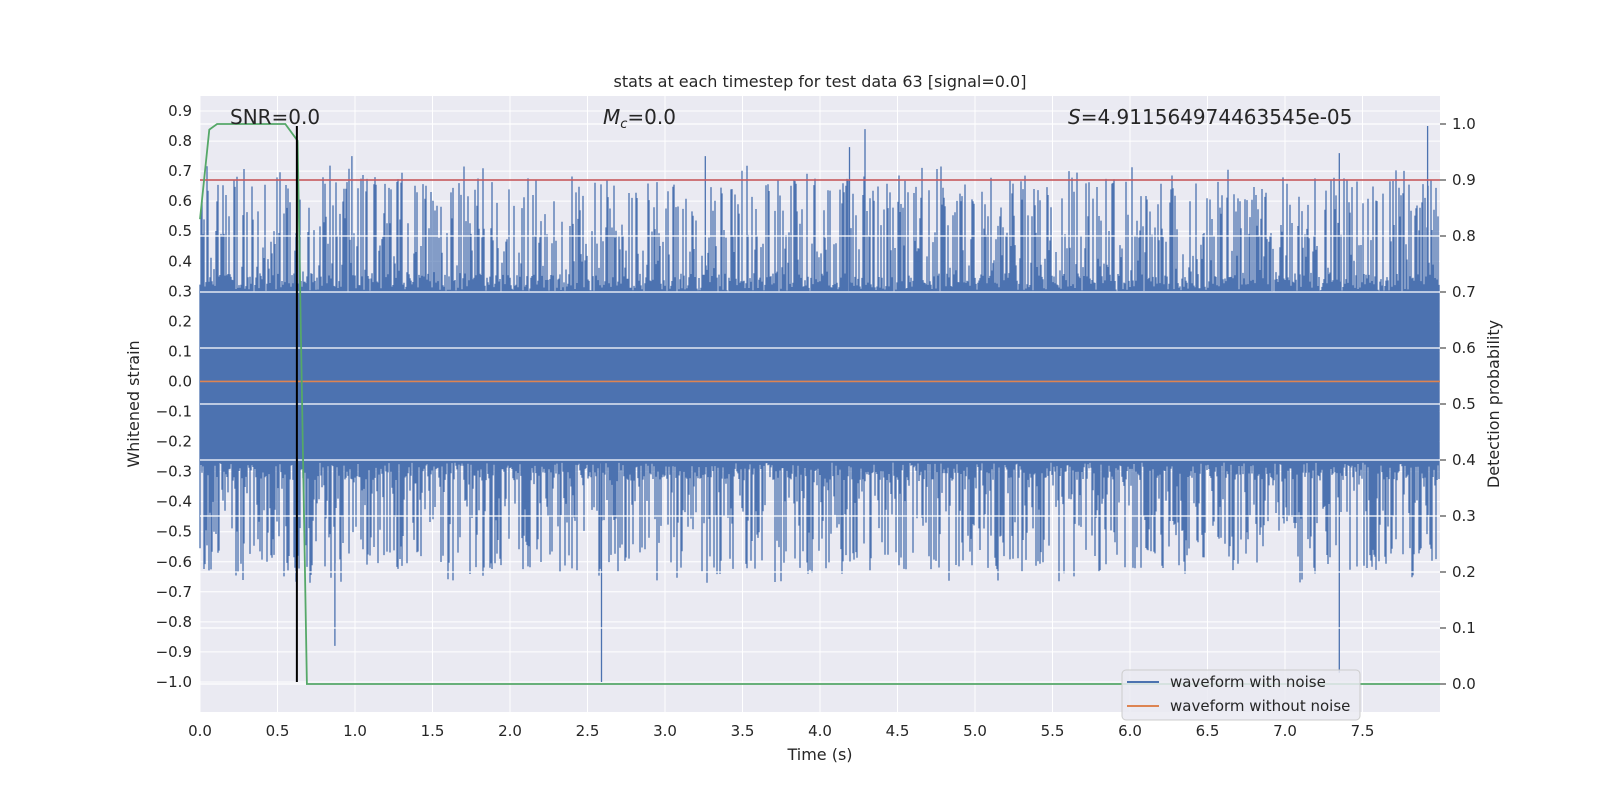 This screenshot has width=1600, height=804. What do you see at coordinates (1464, 404) in the screenshot?
I see `y2-tick-label: 0.5` at bounding box center [1464, 404].